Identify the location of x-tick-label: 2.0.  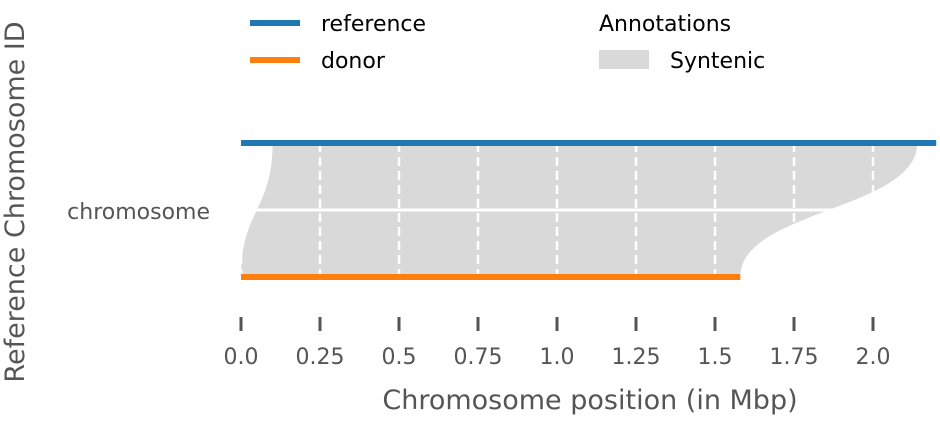
(873, 357).